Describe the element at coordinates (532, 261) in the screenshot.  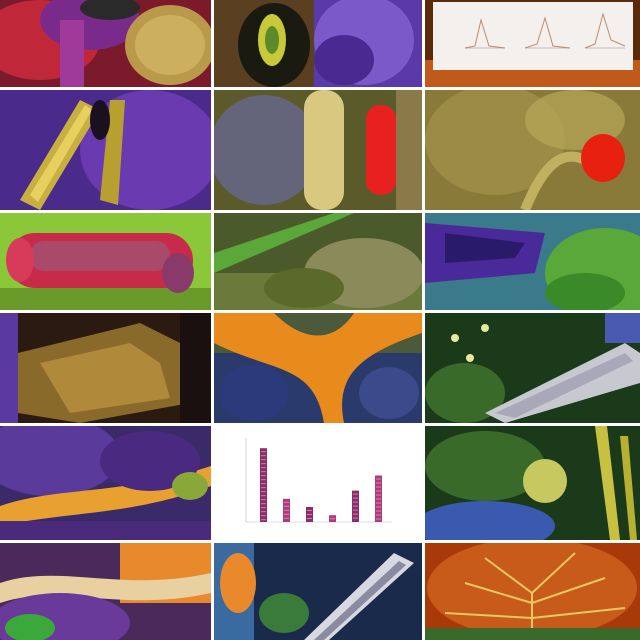
I see `tile-r3c3-purple-blob-cell` at that location.